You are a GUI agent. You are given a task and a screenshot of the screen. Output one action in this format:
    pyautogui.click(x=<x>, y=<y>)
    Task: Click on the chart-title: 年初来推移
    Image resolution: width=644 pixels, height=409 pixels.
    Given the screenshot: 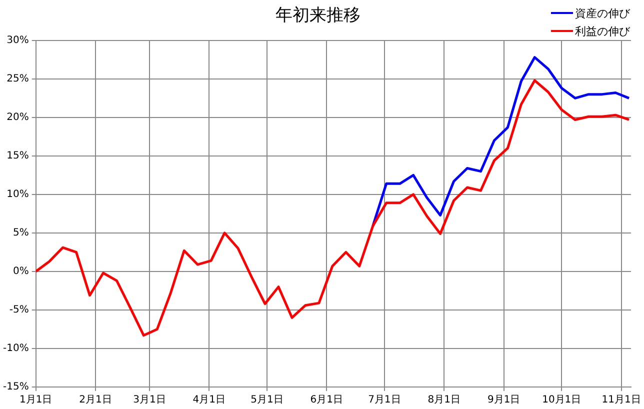 What is the action you would take?
    pyautogui.click(x=318, y=16)
    